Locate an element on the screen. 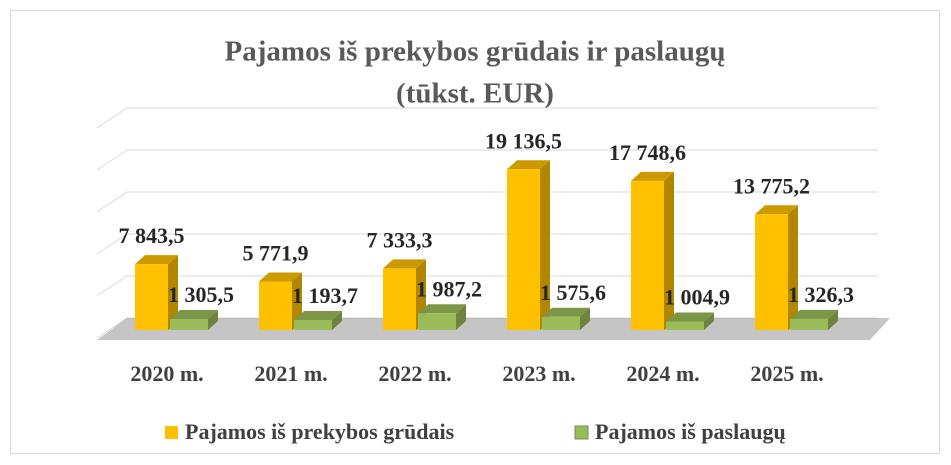 This screenshot has height=465, width=951. data-label: 1 987,2 is located at coordinates (449, 288).